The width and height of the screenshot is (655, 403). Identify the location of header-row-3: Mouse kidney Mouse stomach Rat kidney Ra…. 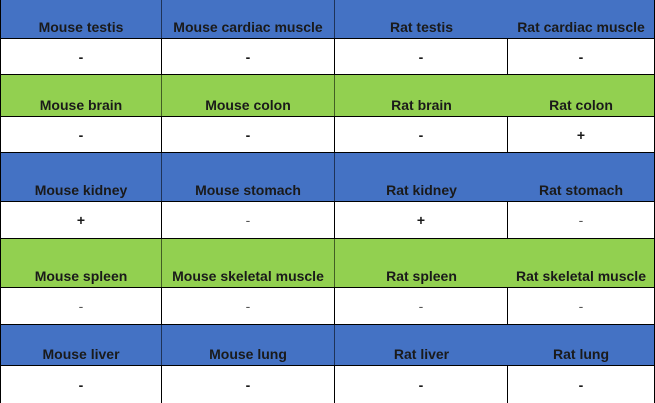
(327, 177).